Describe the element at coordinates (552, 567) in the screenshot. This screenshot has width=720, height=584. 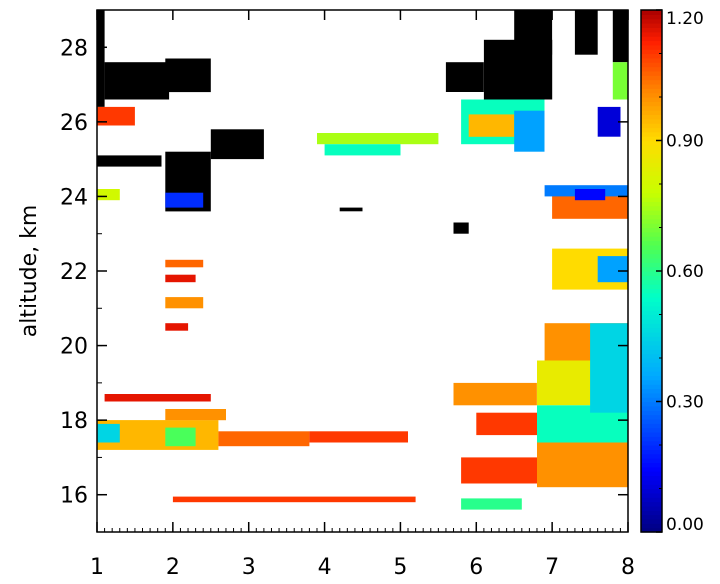
I see `x-tick-label: 7` at that location.